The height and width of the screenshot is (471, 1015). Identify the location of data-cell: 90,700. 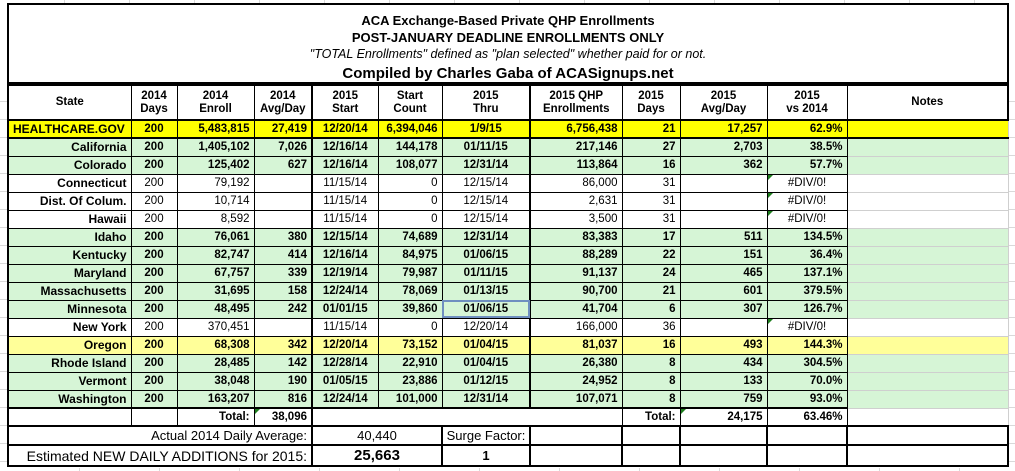
(576, 291).